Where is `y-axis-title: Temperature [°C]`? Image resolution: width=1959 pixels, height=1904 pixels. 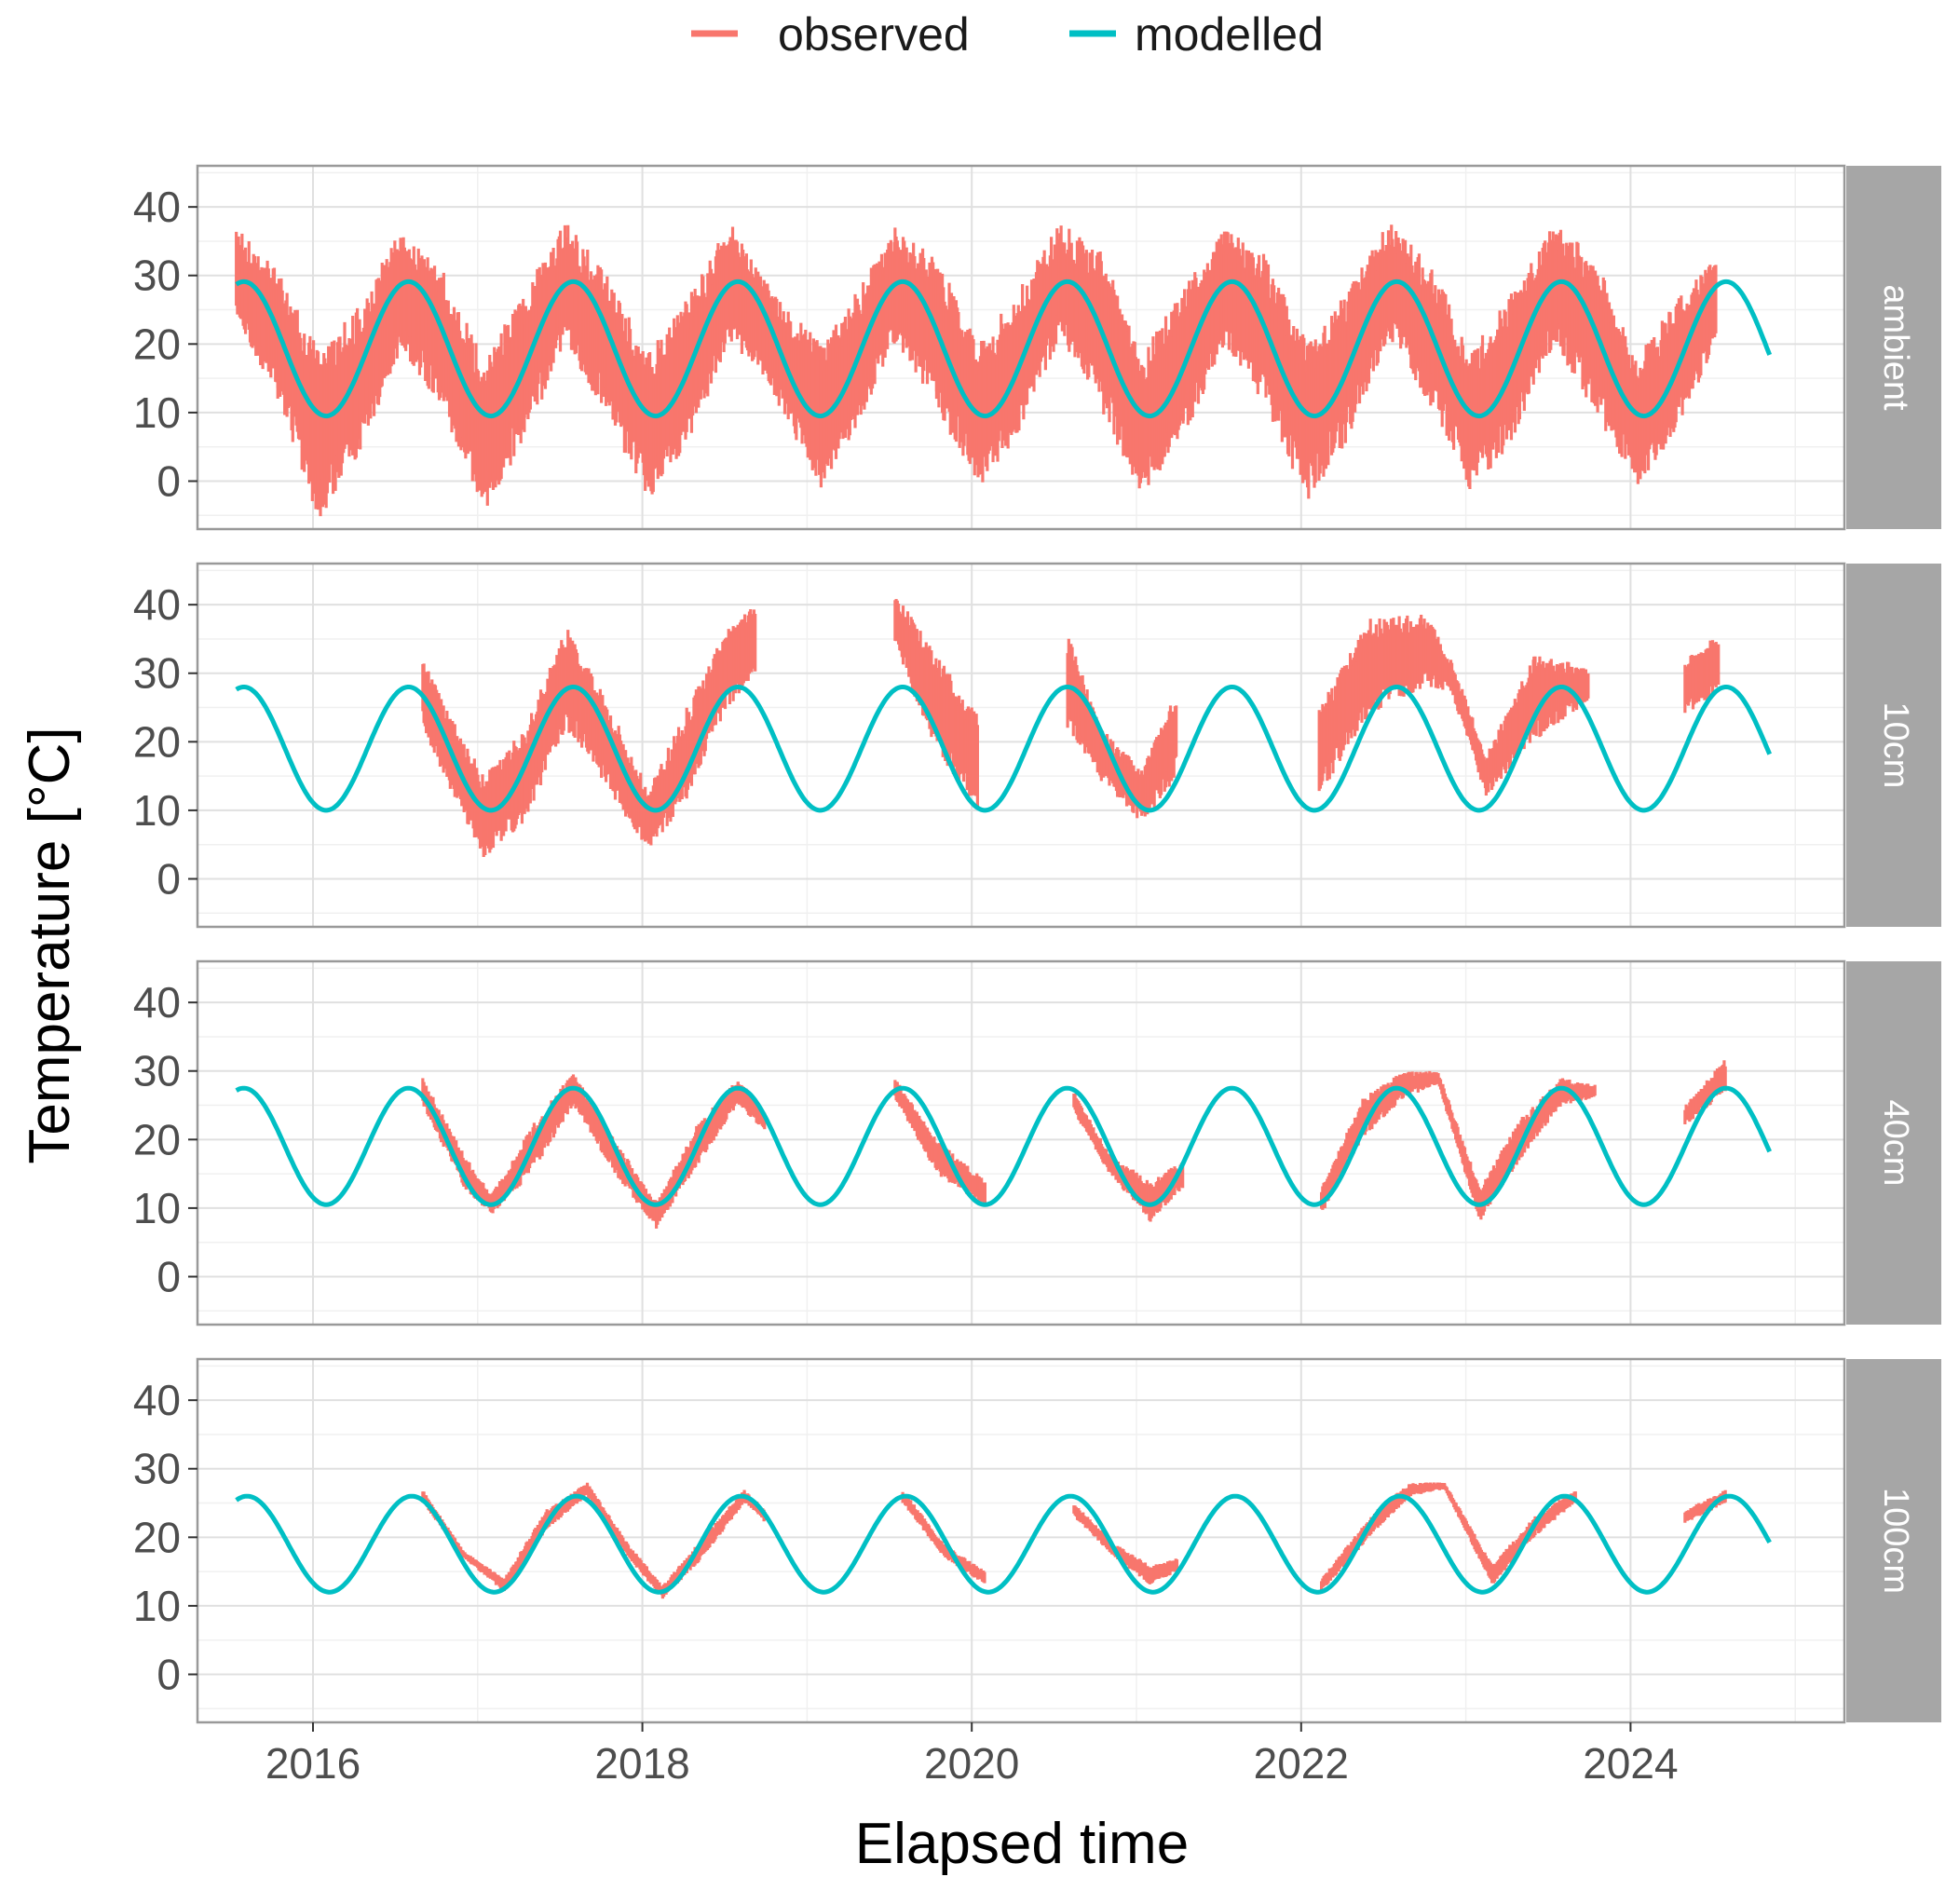
y-axis-title: Temperature [°C] is located at coordinates (50, 945).